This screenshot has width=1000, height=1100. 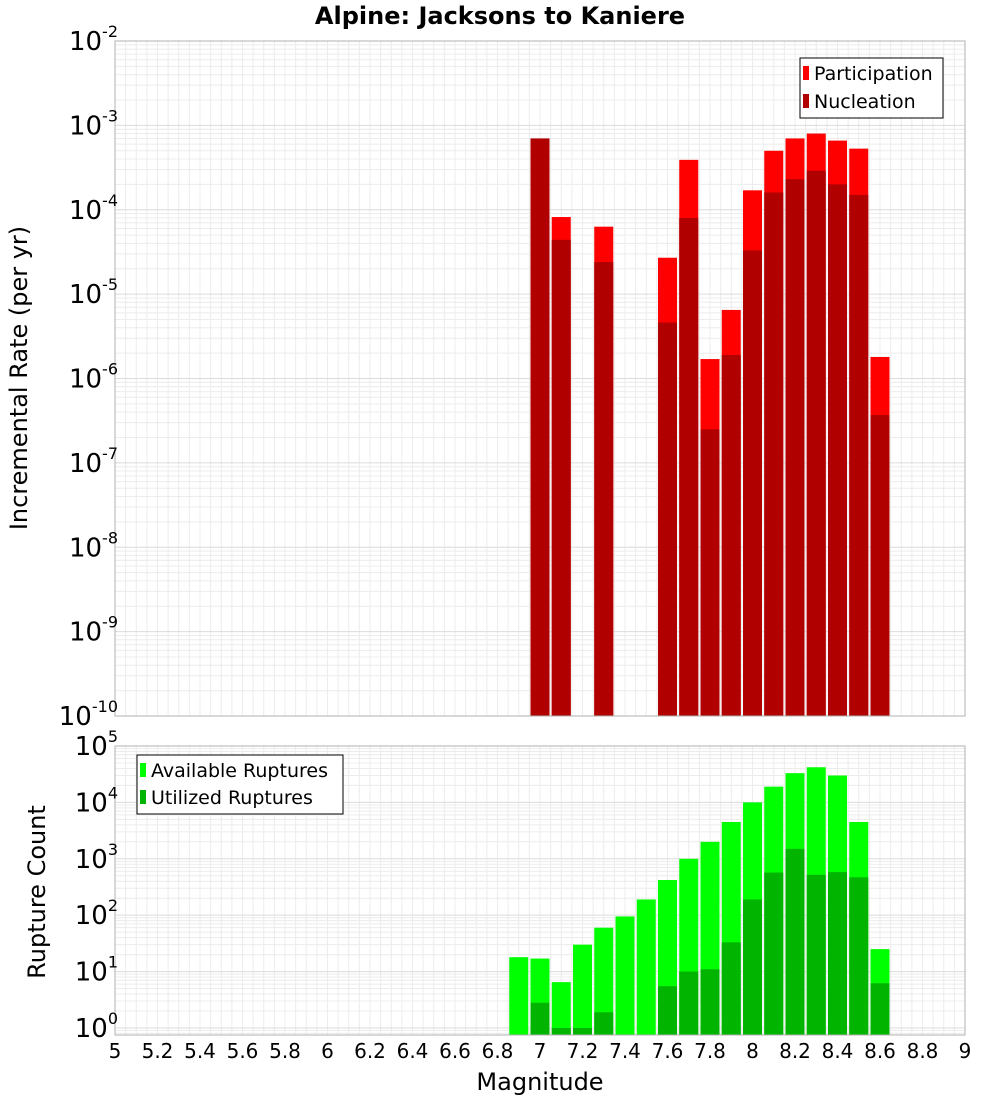 What do you see at coordinates (93, 545) in the screenshot?
I see `top-y-tick-label: 10⁻⁸` at bounding box center [93, 545].